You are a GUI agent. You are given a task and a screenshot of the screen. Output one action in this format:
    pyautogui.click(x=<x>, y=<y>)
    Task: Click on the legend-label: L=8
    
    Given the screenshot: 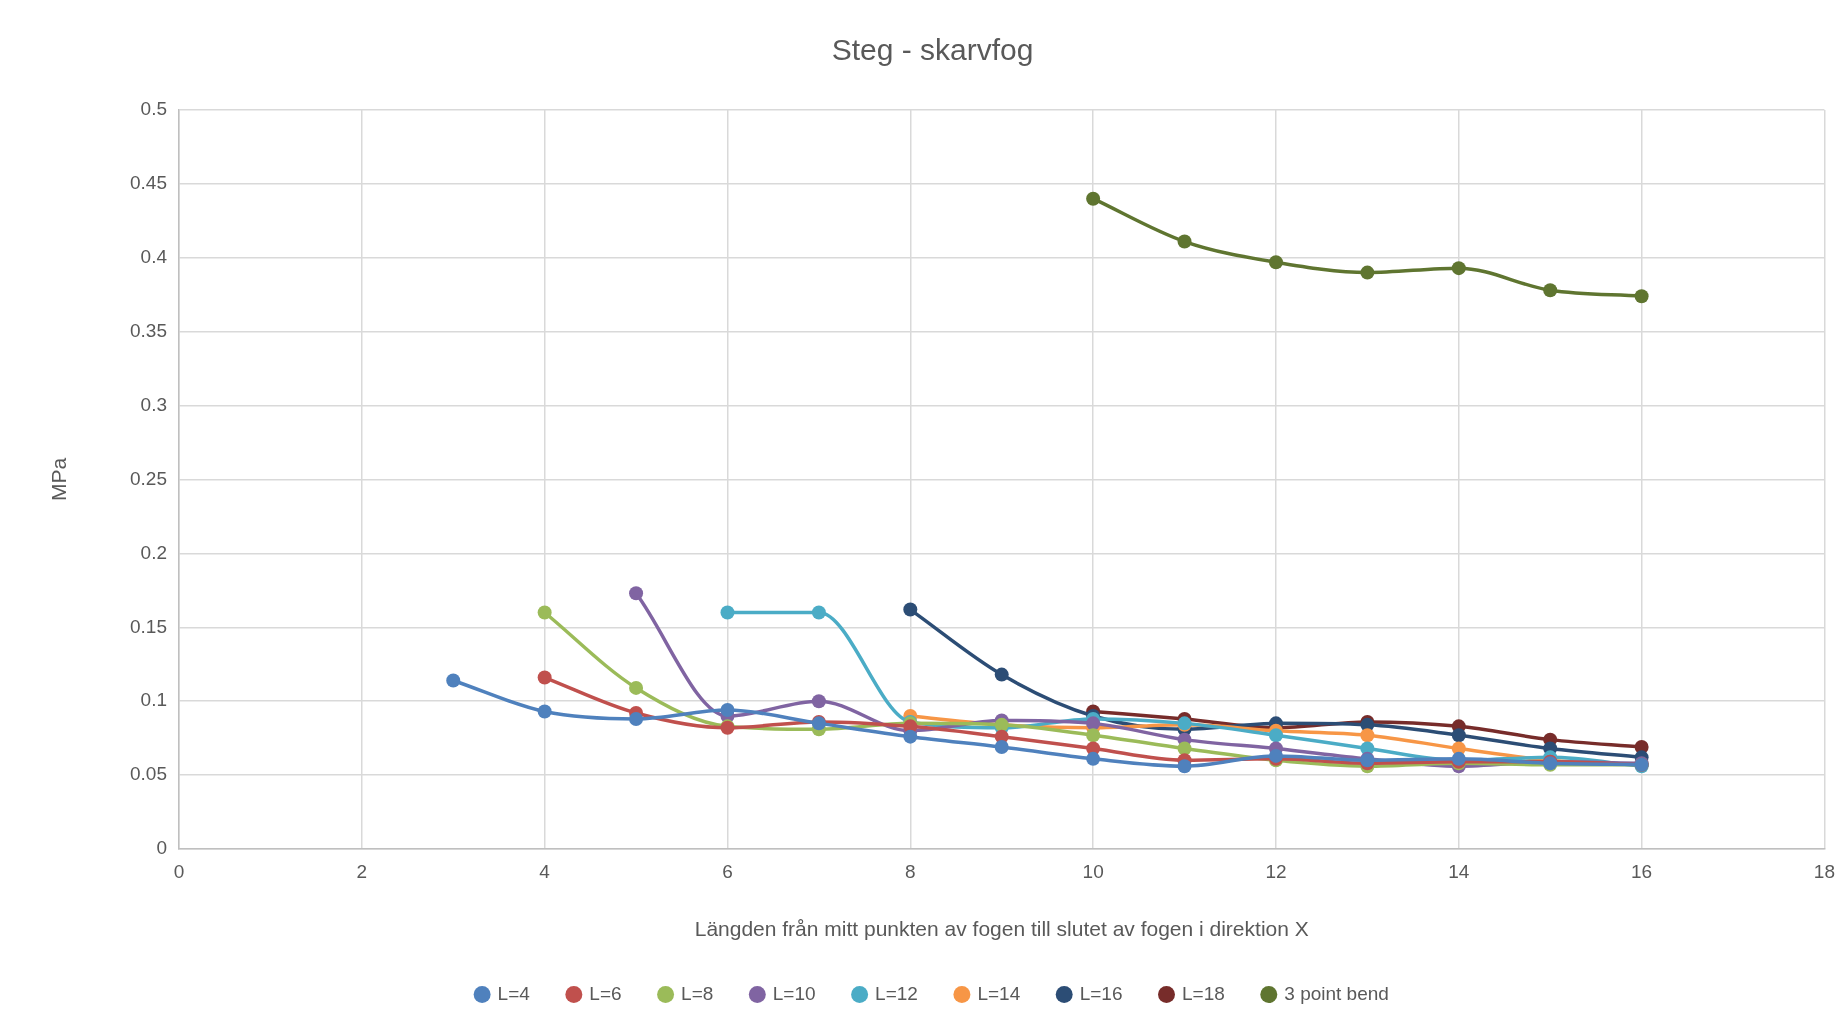 What is the action you would take?
    pyautogui.click(x=697, y=993)
    